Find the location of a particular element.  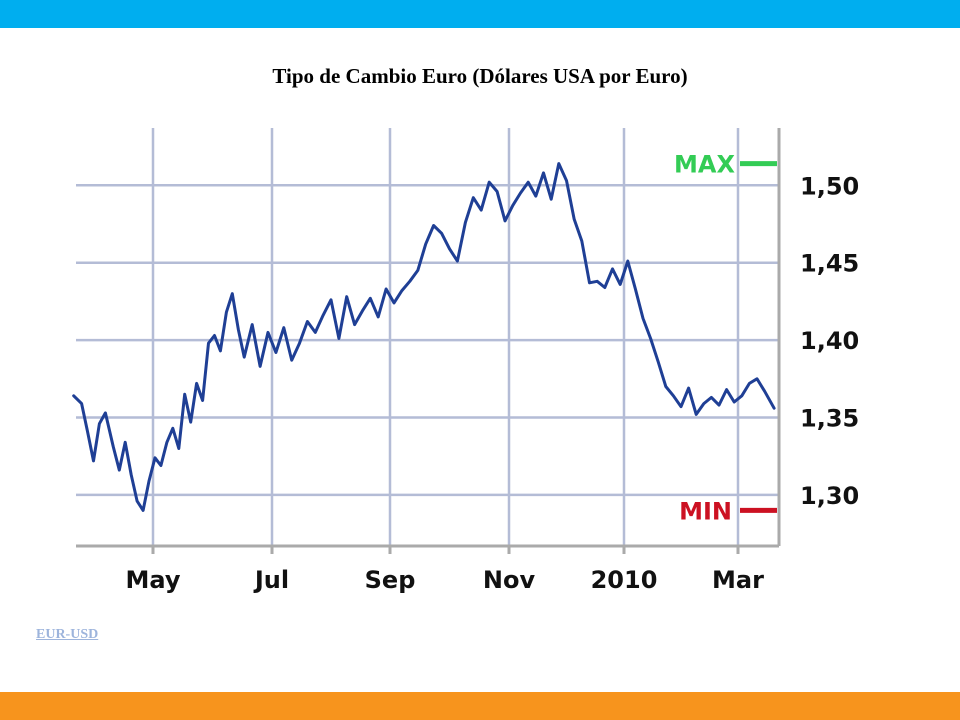

y-tick-labels: 1,50 1,45 1,40 1,35 1,30 is located at coordinates (829, 341).